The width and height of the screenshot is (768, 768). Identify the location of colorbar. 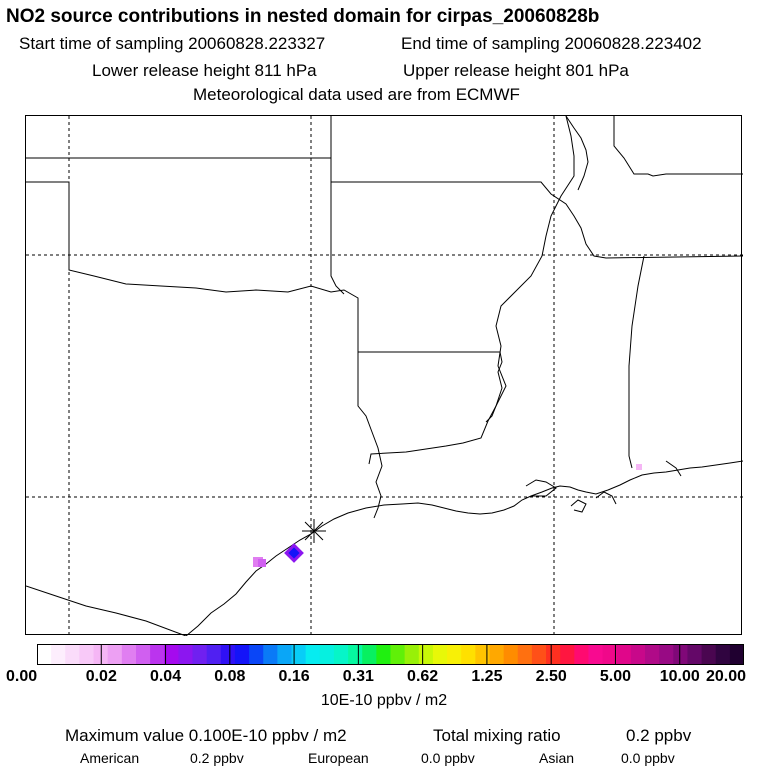
(390, 654).